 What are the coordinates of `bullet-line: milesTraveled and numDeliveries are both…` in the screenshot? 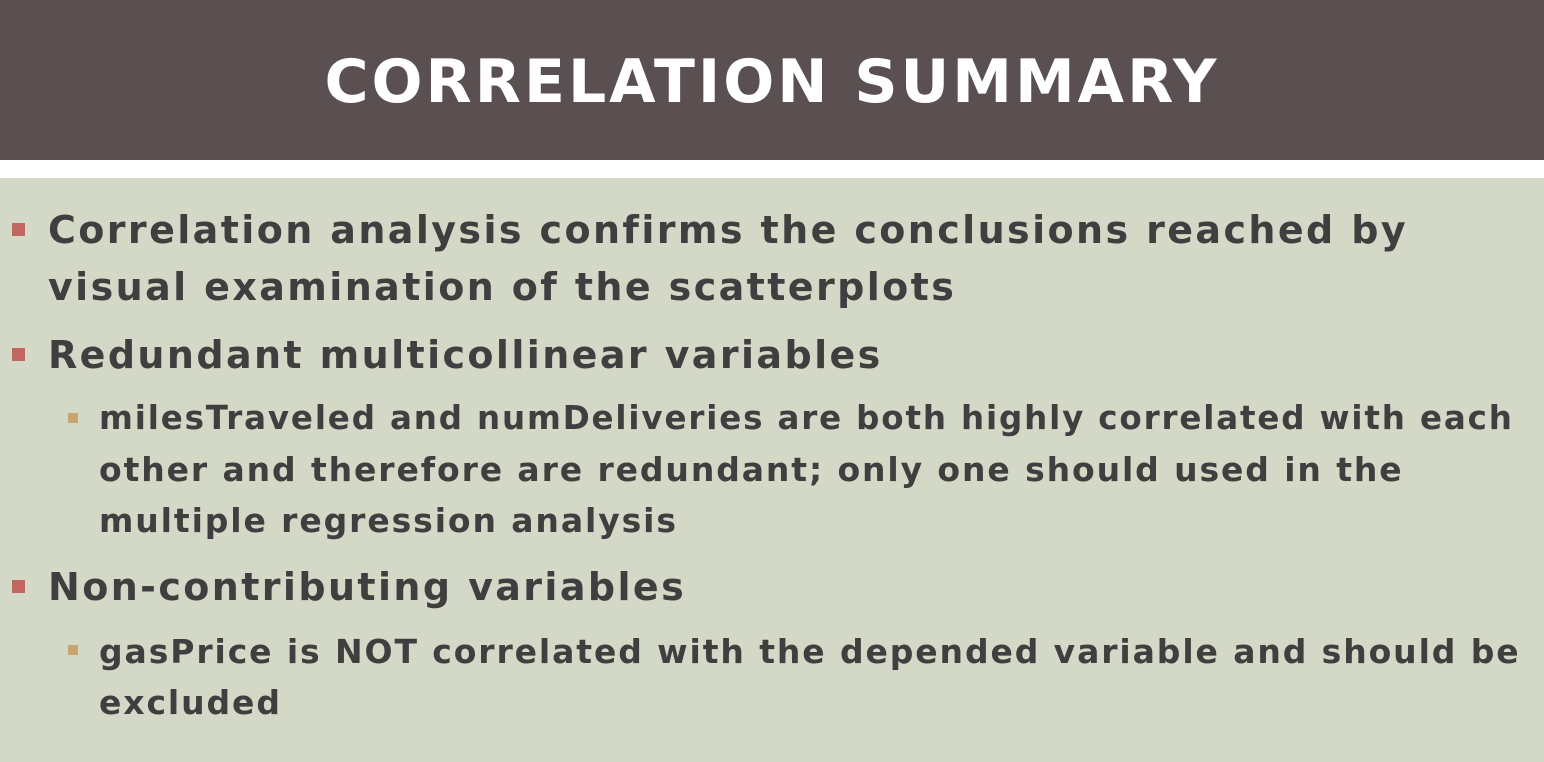 It's located at (806, 418).